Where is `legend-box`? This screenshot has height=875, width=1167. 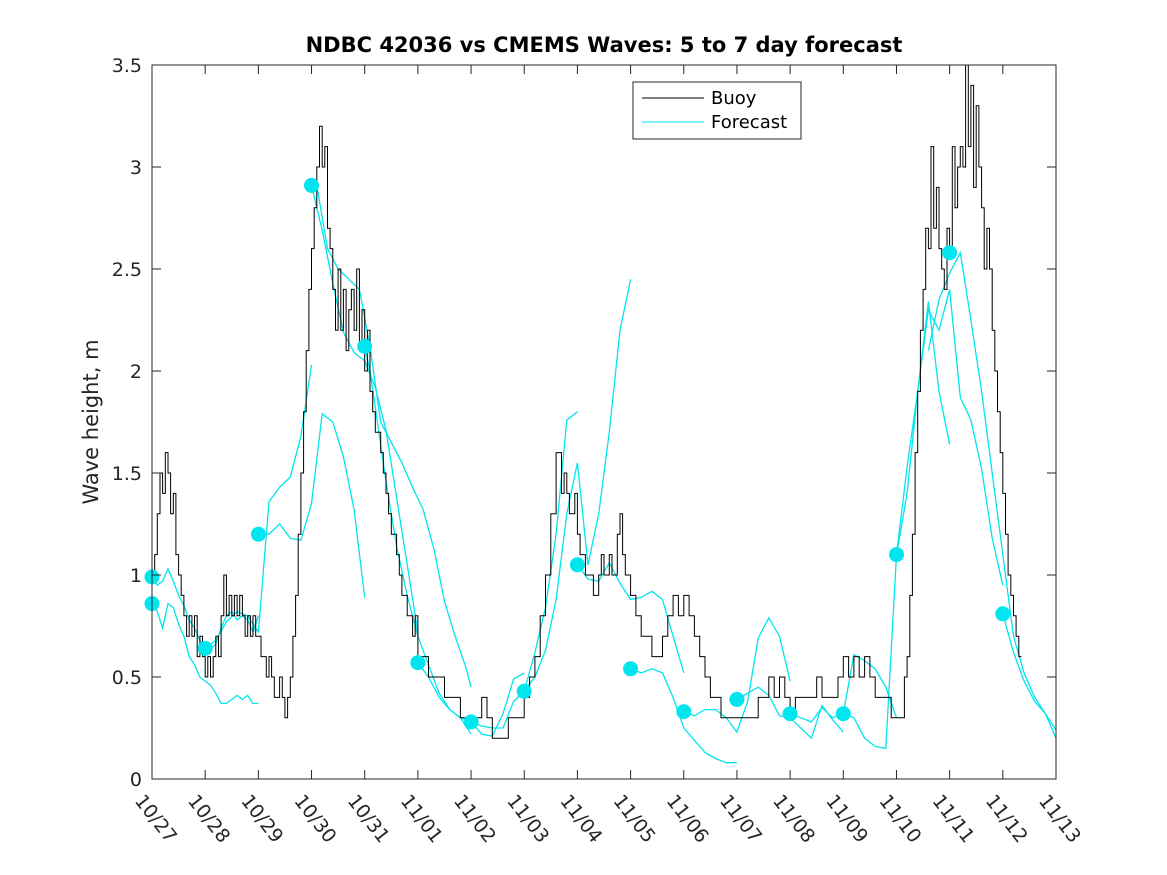
legend-box is located at coordinates (717, 110).